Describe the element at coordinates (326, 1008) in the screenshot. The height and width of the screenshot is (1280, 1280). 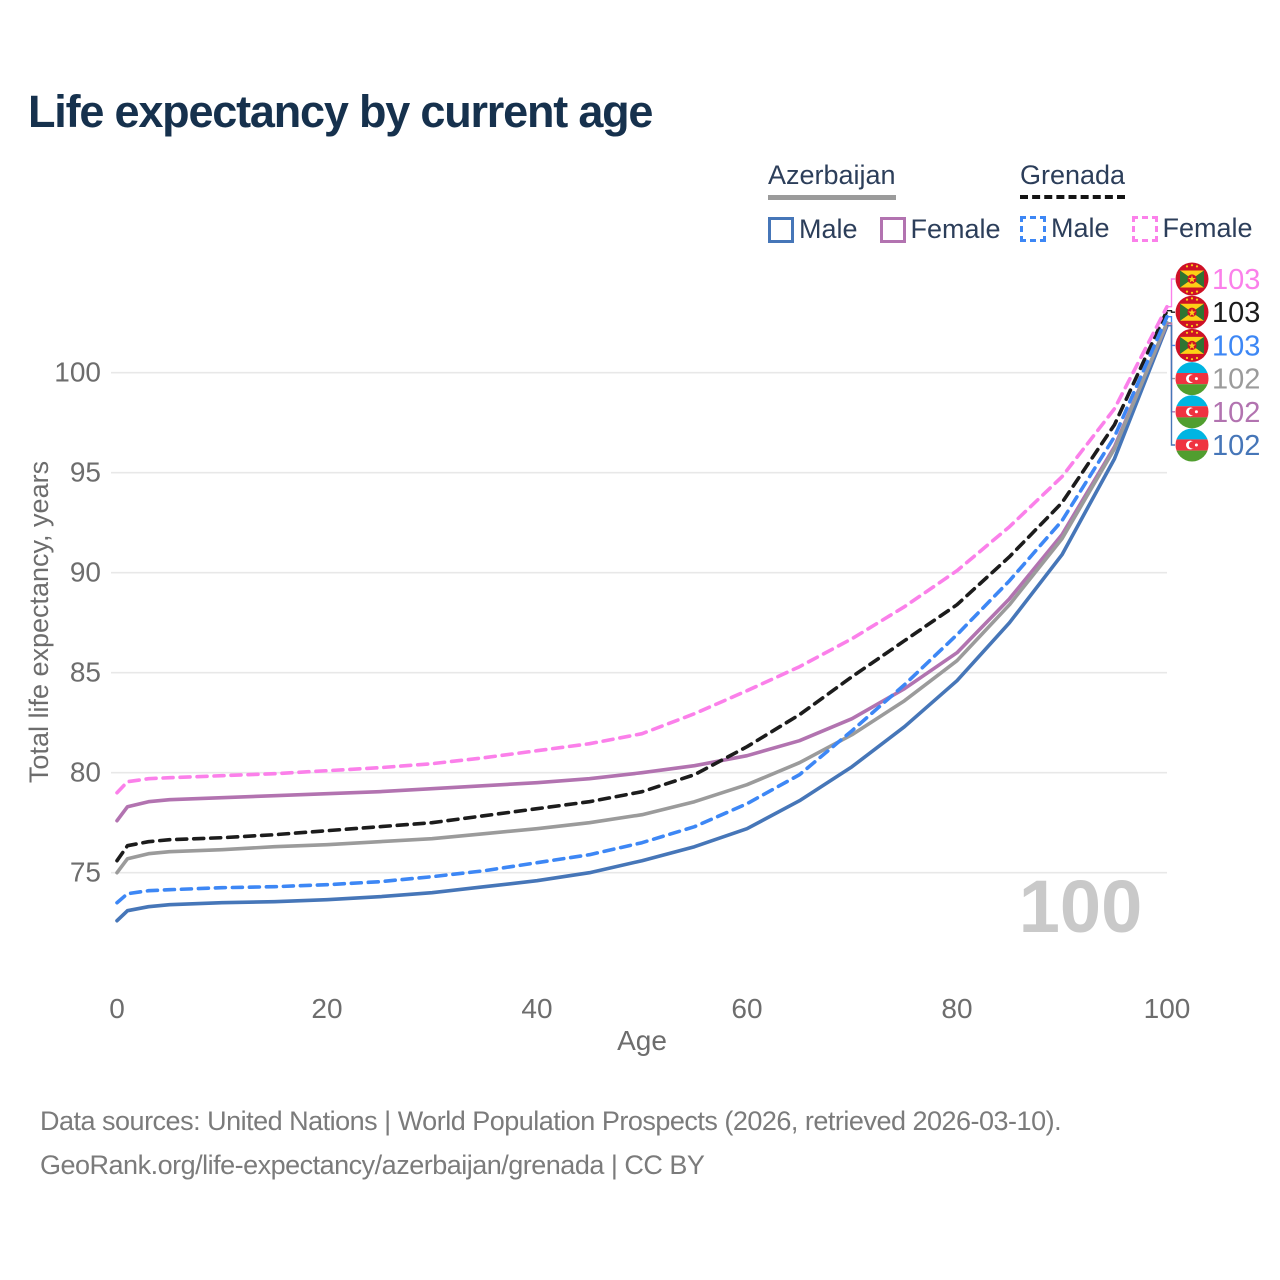
I see `x-tick-label-20: 20` at that location.